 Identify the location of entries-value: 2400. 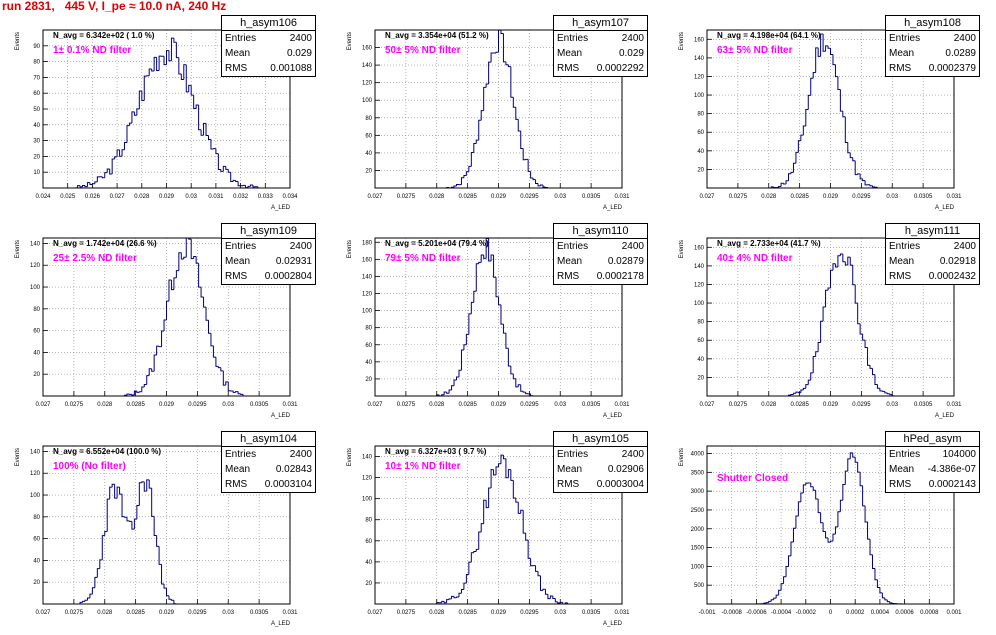
(633, 454).